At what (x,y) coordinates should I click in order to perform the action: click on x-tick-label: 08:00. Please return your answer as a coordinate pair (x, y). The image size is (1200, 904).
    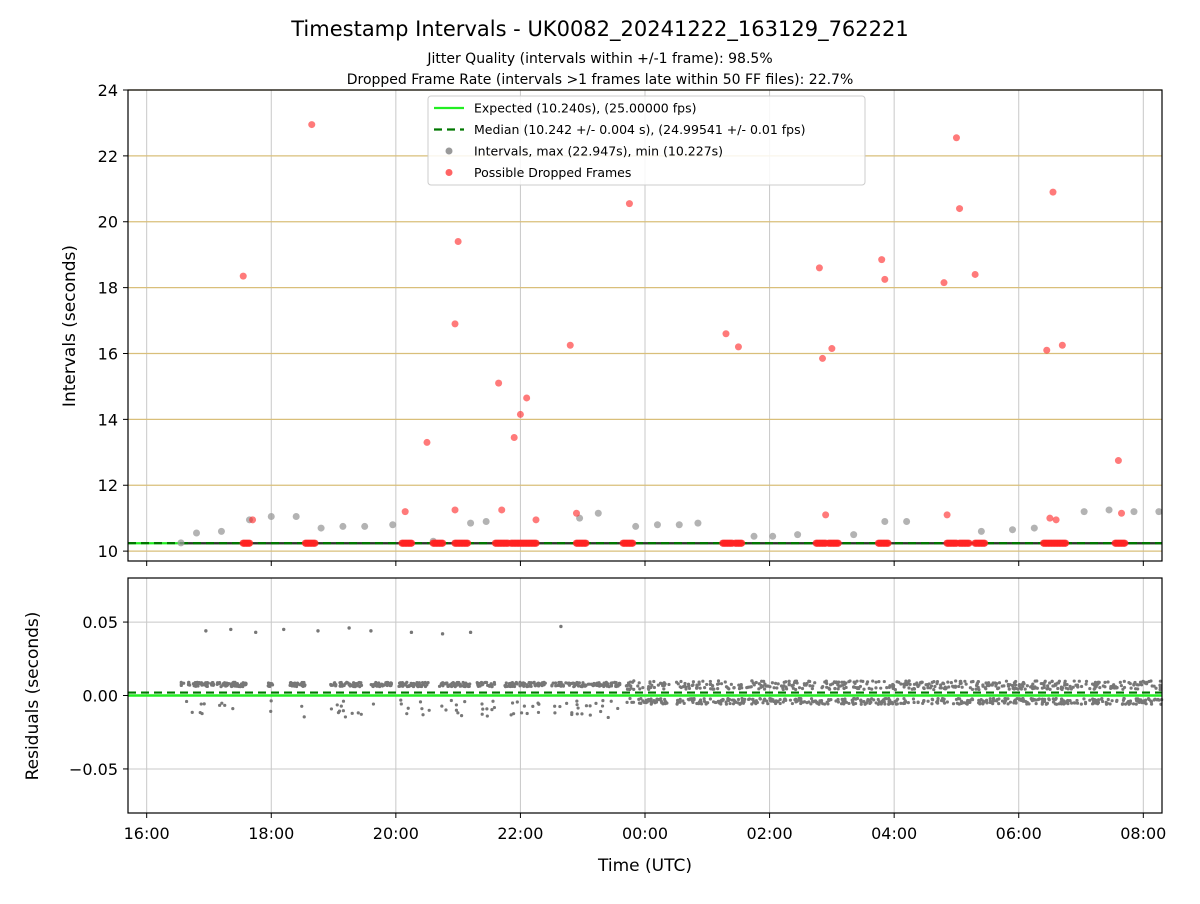
    Looking at the image, I should click on (1143, 833).